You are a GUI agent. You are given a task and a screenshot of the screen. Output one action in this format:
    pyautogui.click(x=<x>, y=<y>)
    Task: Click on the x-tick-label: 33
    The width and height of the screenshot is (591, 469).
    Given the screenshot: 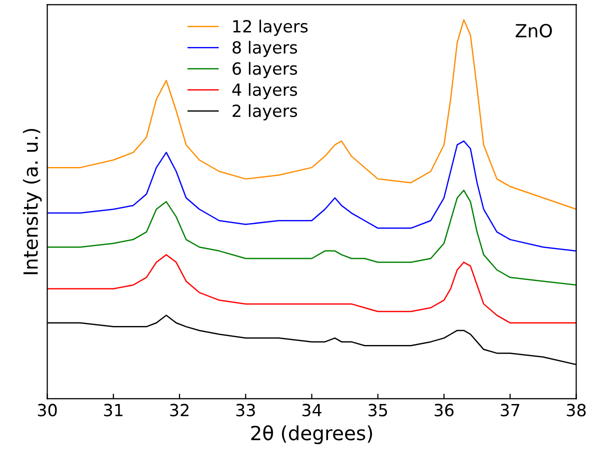 What is the action you would take?
    pyautogui.click(x=245, y=410)
    